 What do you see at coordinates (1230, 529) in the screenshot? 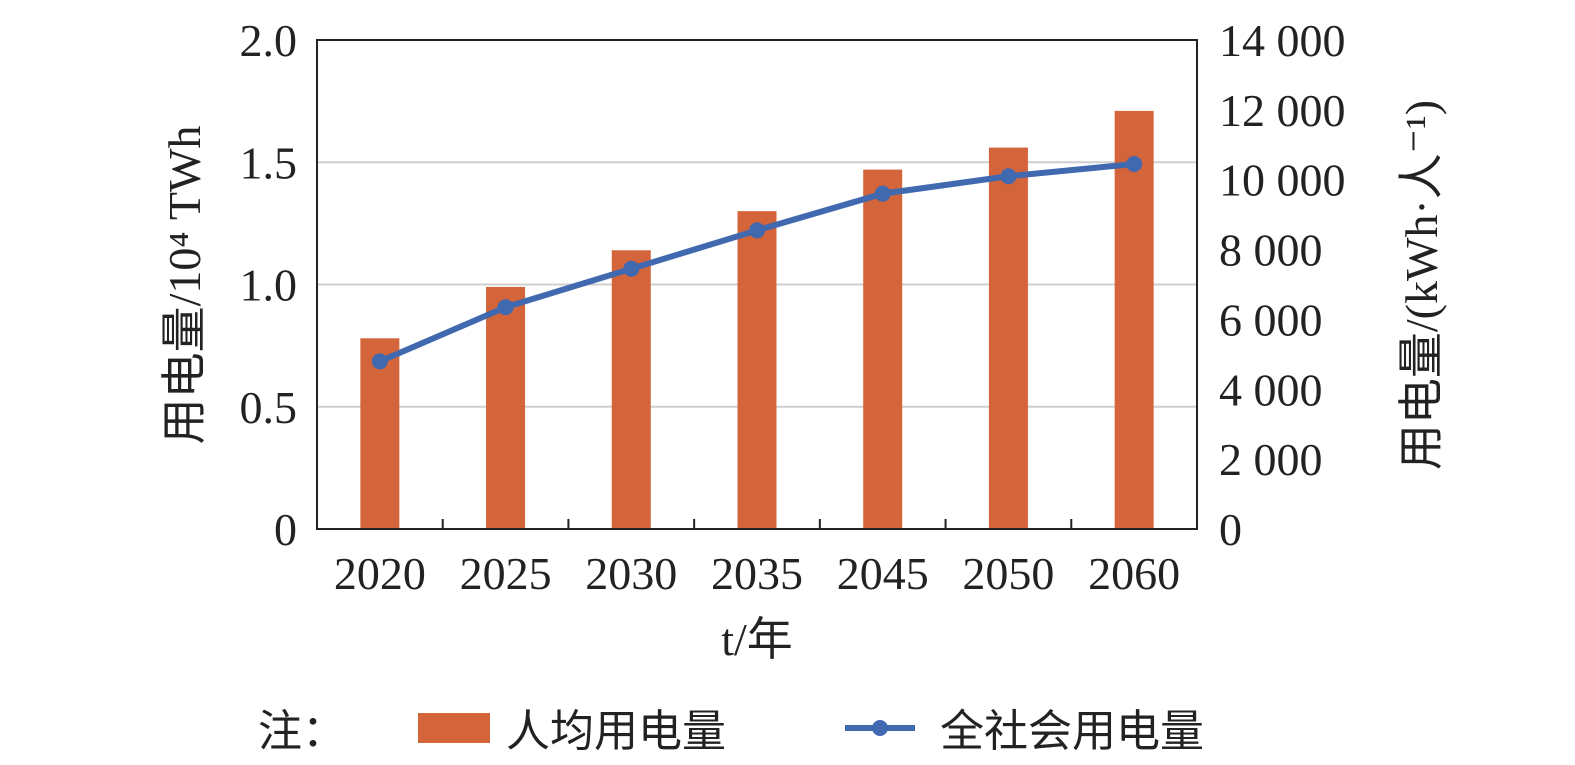
I see `y-right-tick-label: 0` at bounding box center [1230, 529].